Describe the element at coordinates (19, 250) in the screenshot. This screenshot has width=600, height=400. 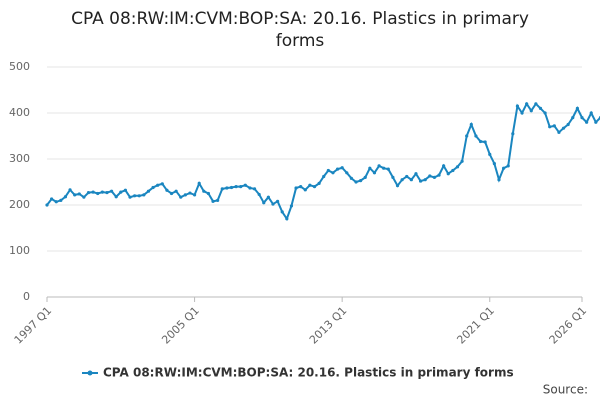
I see `y-tick-label: 100` at that location.